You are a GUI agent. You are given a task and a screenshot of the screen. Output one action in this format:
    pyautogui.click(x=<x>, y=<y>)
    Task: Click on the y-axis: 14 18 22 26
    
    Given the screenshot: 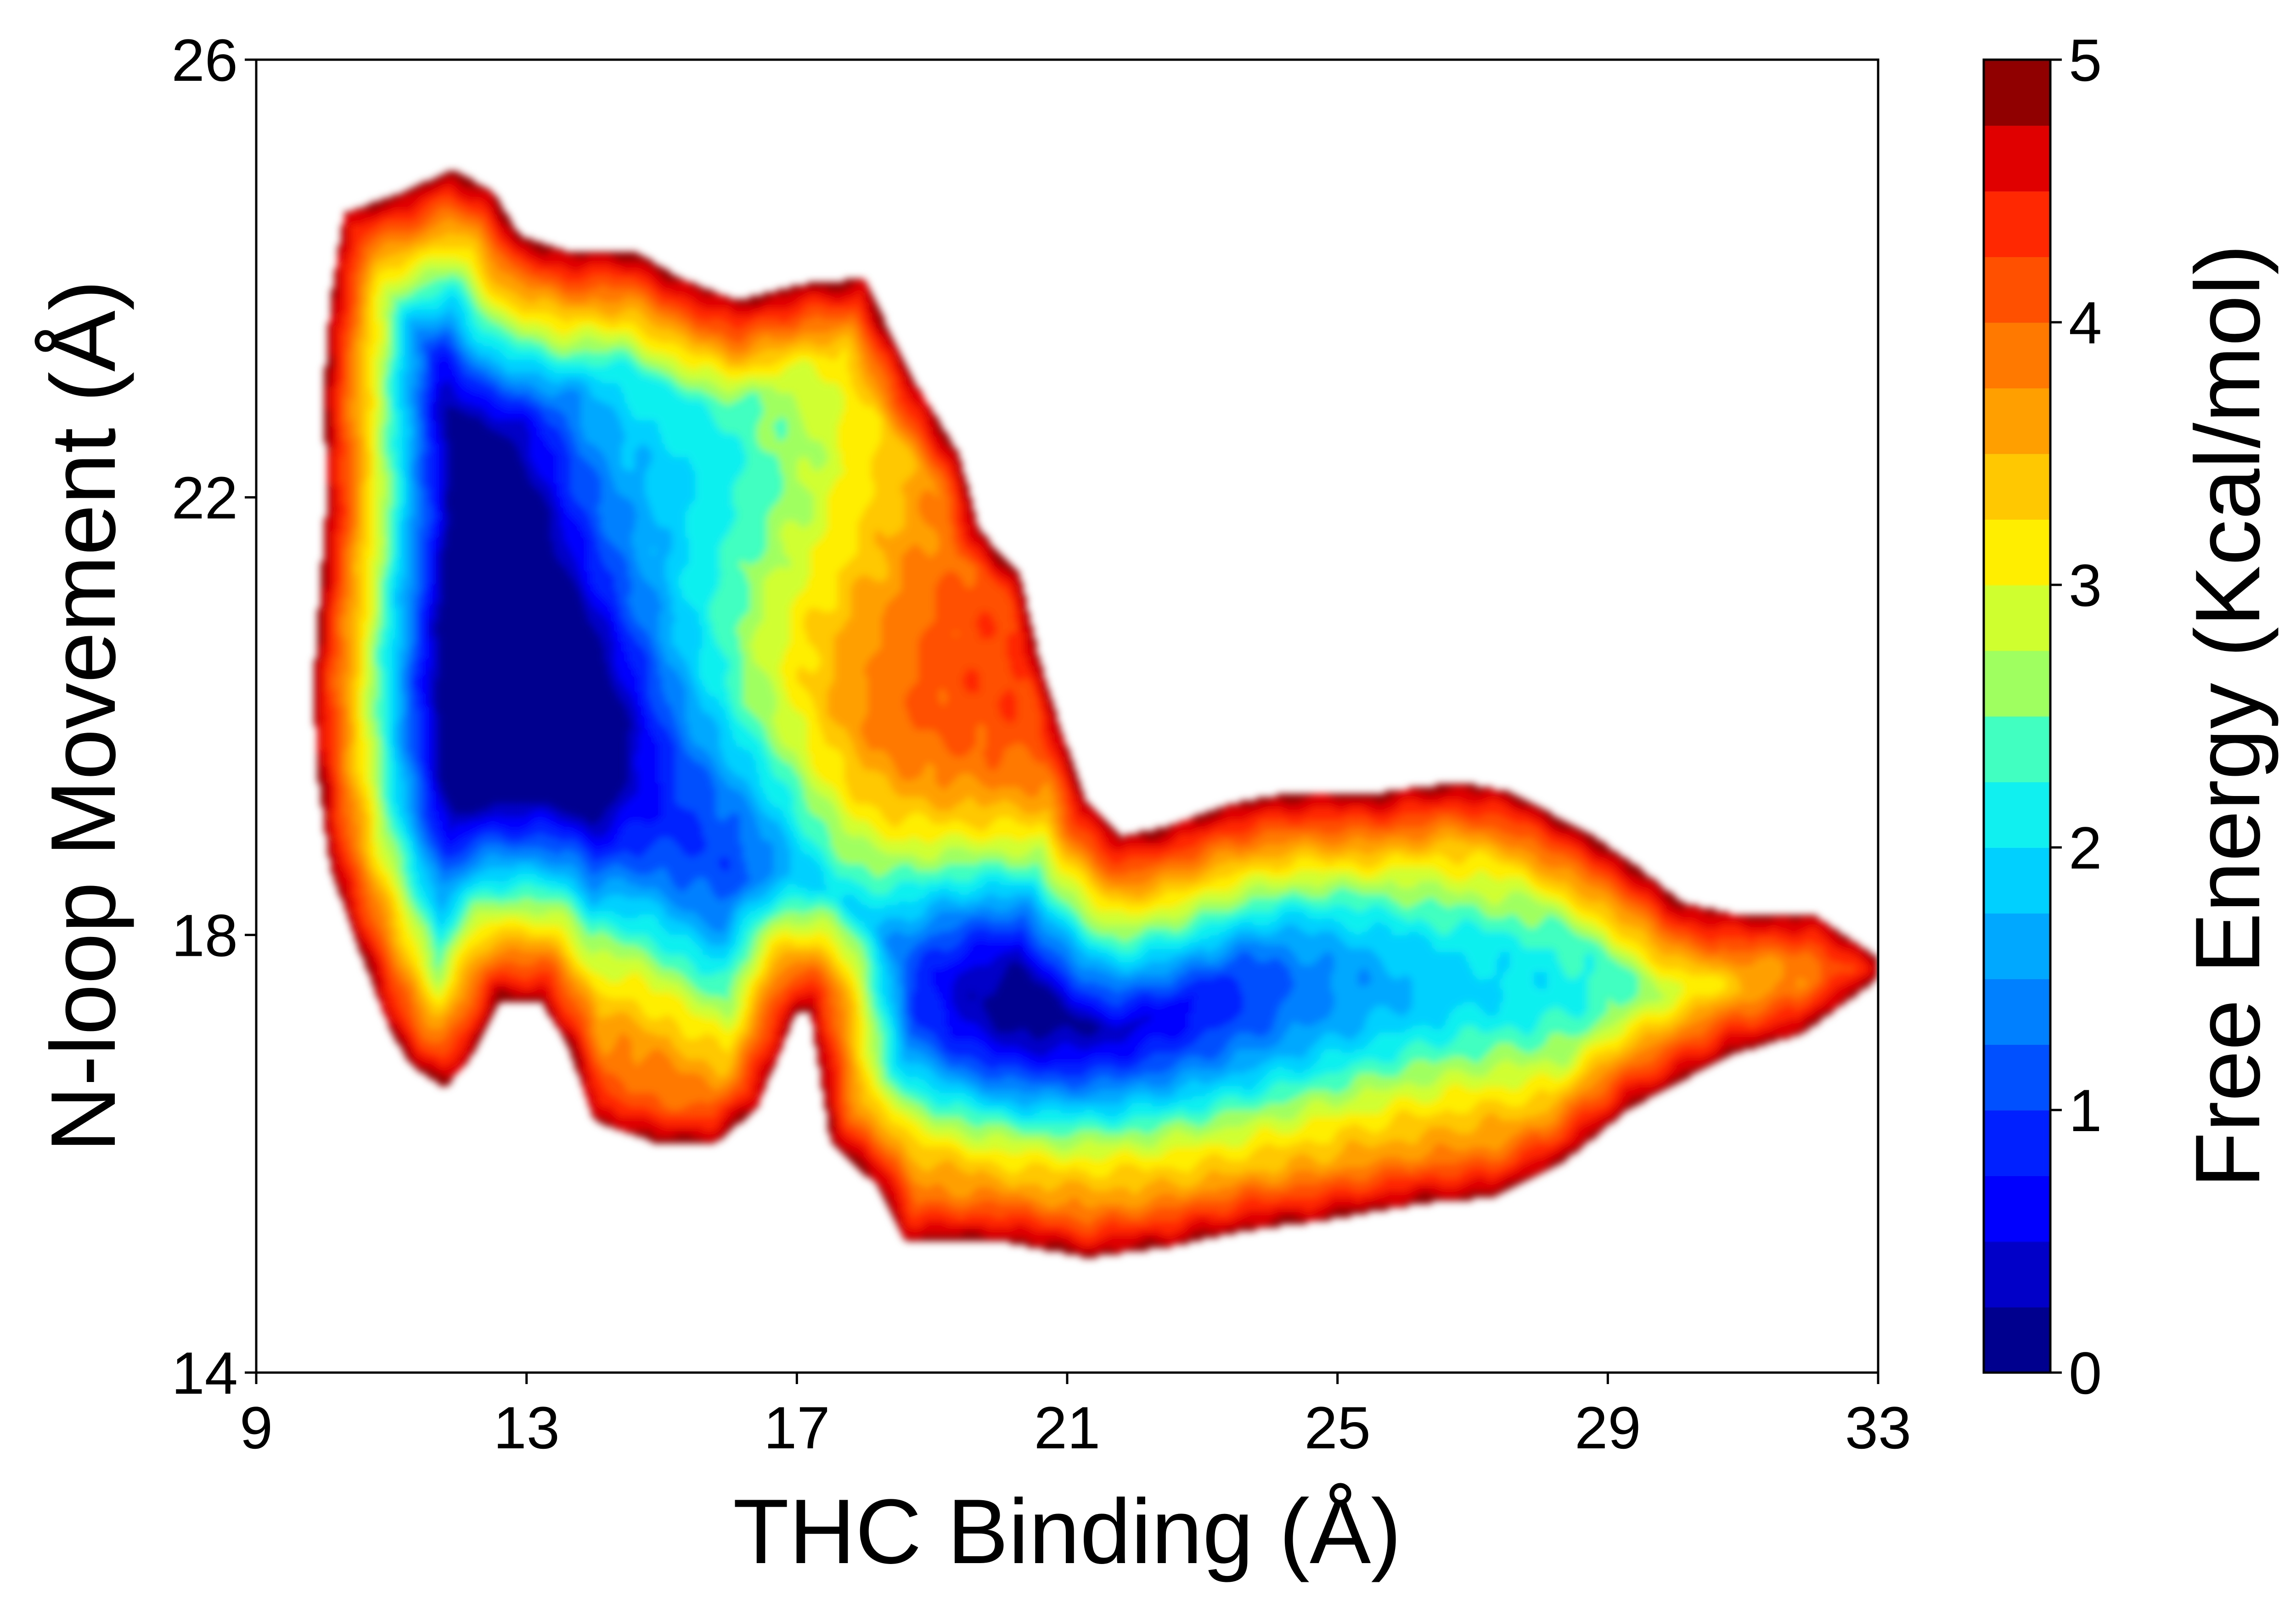 What is the action you would take?
    pyautogui.click(x=213, y=717)
    